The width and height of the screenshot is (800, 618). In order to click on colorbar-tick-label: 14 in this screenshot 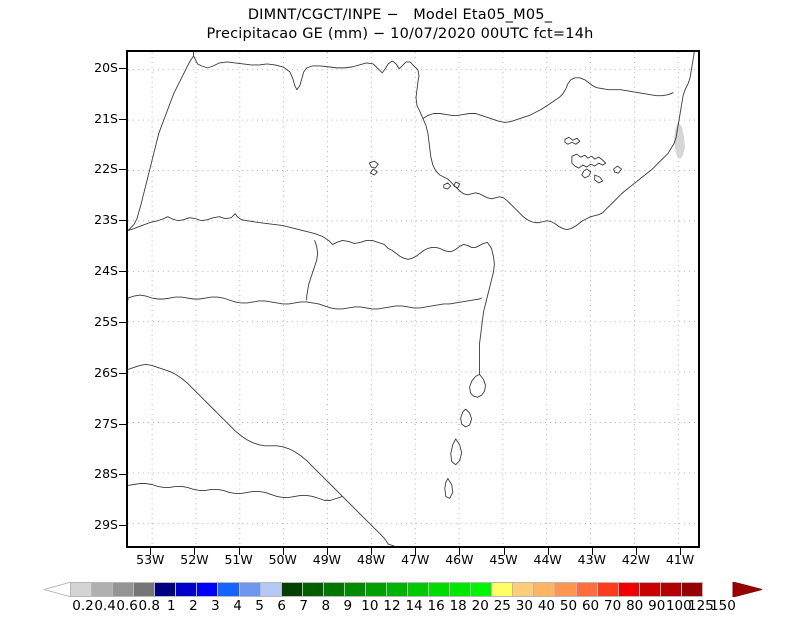, I will do `click(414, 606)`.